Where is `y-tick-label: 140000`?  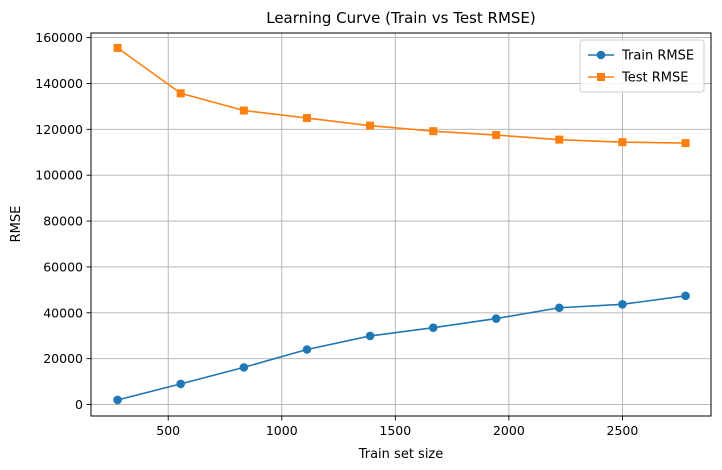
y-tick-label: 140000 is located at coordinates (59, 83).